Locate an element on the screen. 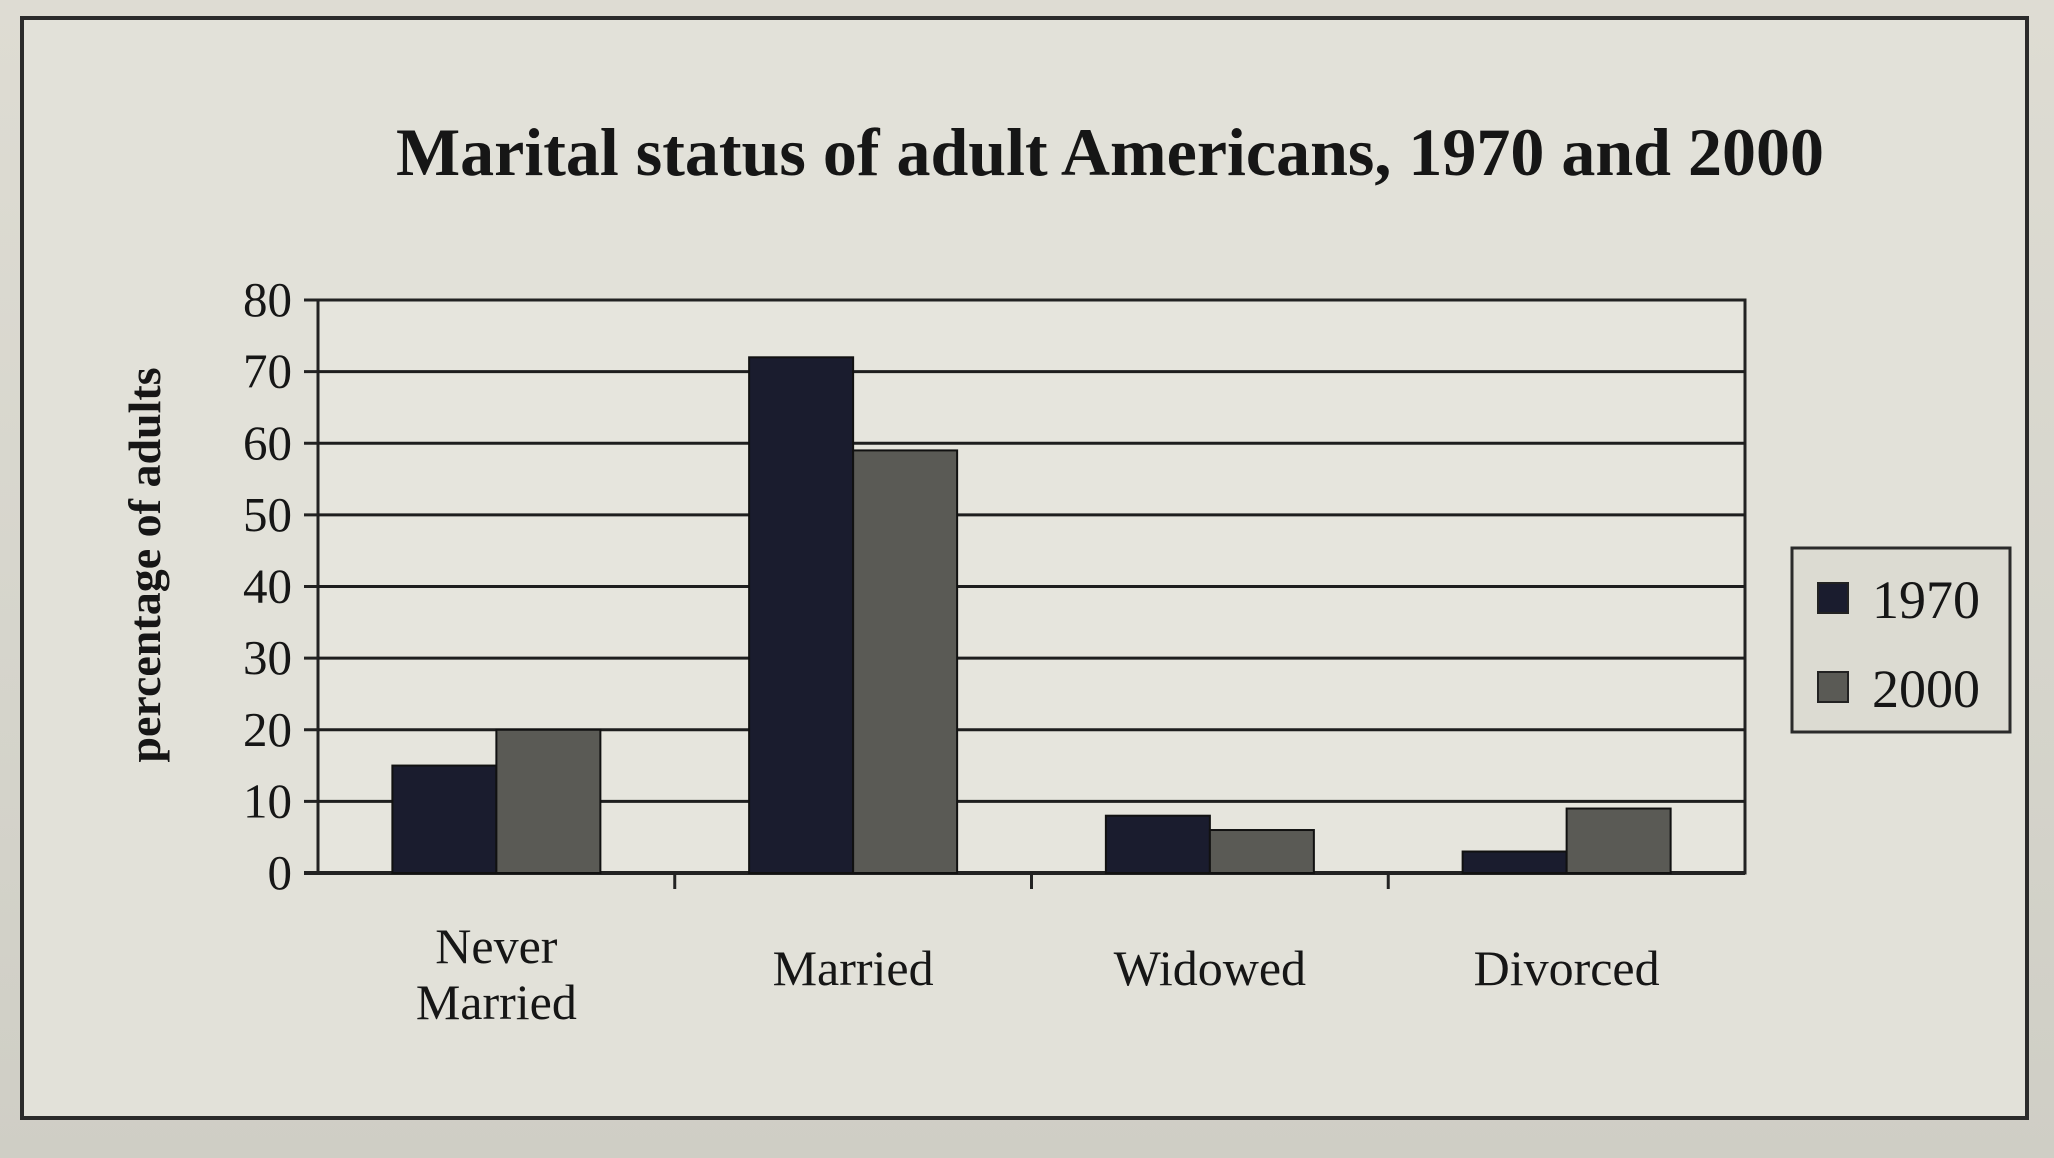  y-tick-label: 10 is located at coordinates (267, 800).